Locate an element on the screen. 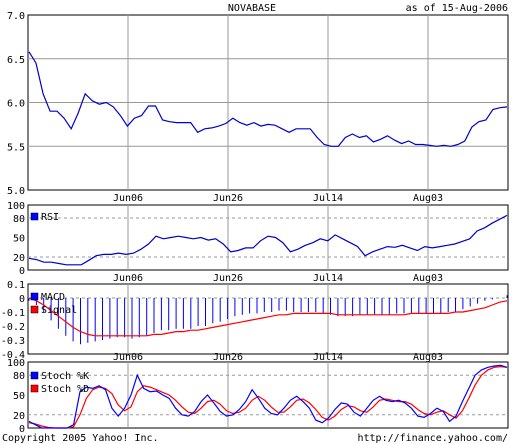 This screenshot has height=444, width=512. stoch-panel is located at coordinates (268, 395).